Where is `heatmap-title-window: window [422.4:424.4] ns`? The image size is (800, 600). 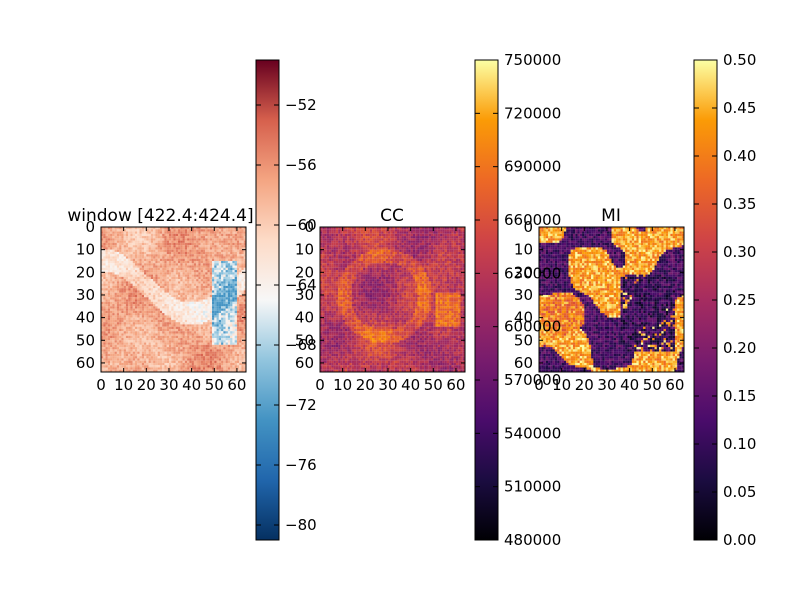
heatmap-title-window: window [422.4:424.4] ns is located at coordinates (172, 216).